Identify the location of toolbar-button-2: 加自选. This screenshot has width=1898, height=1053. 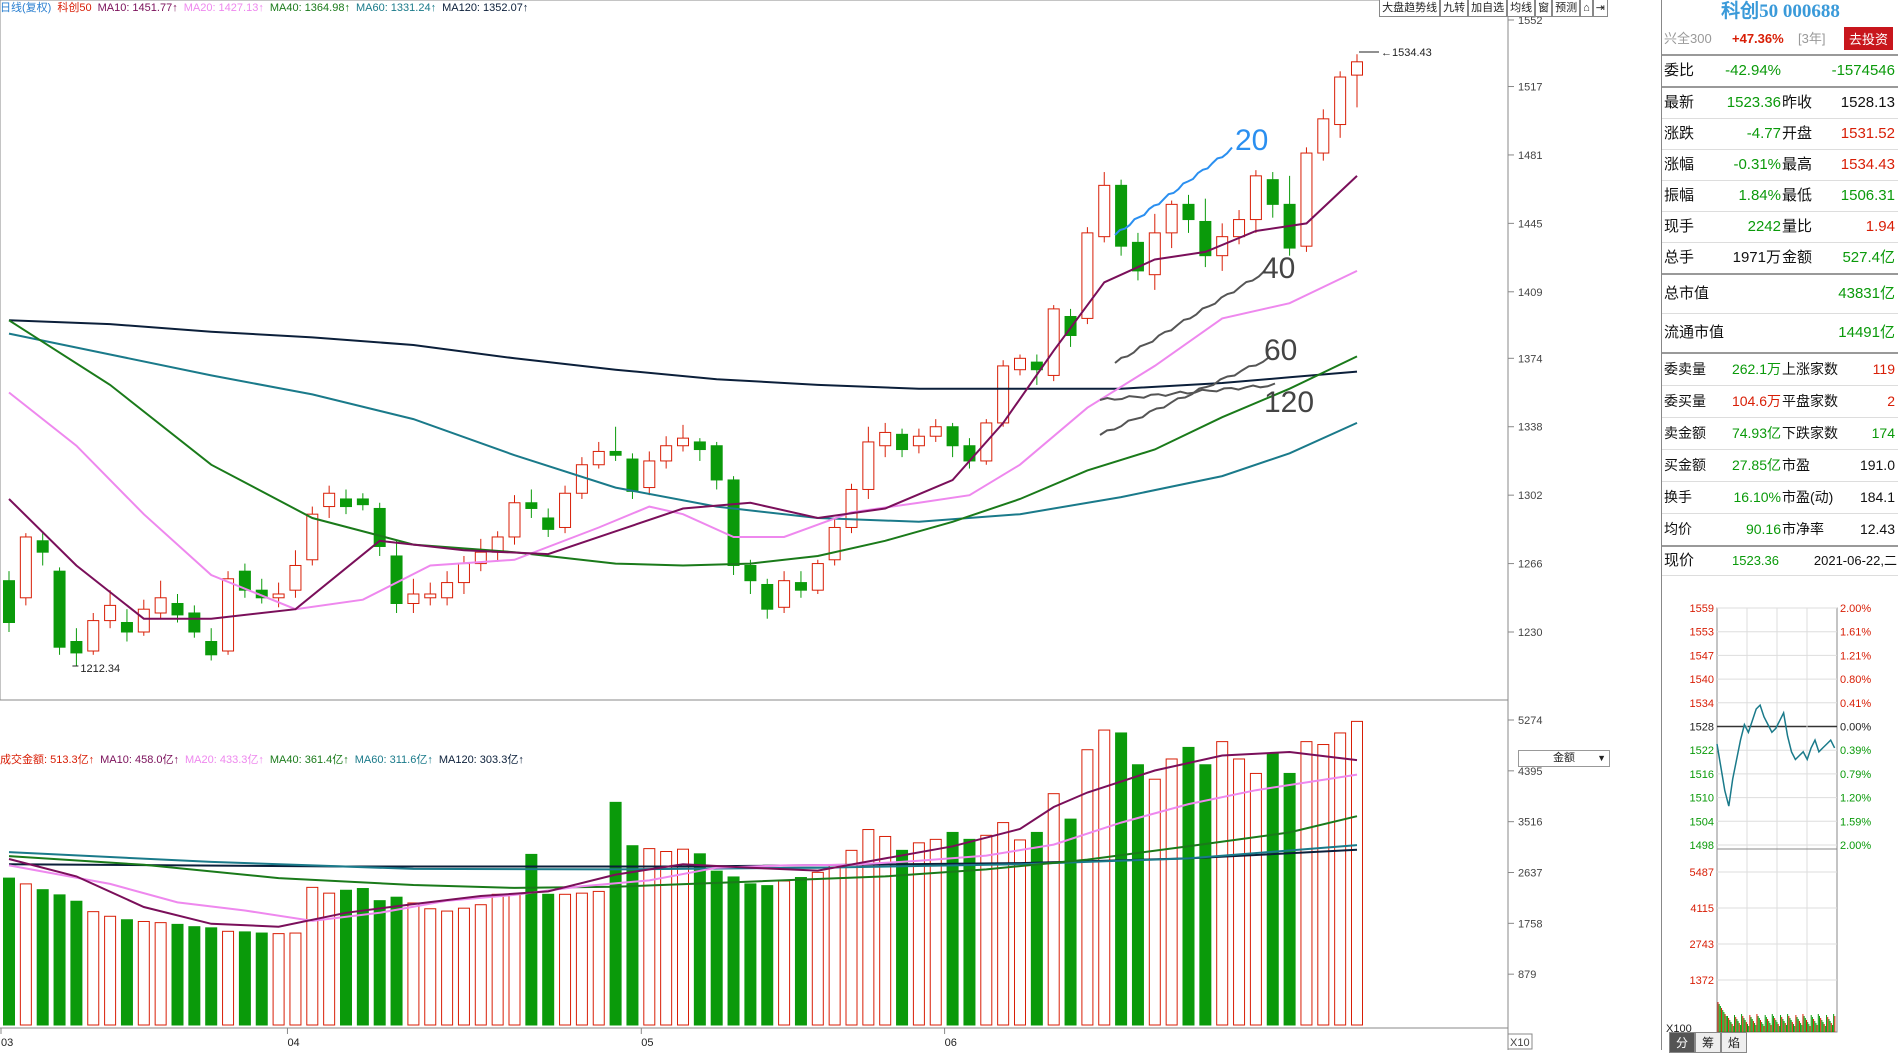
(1488, 8).